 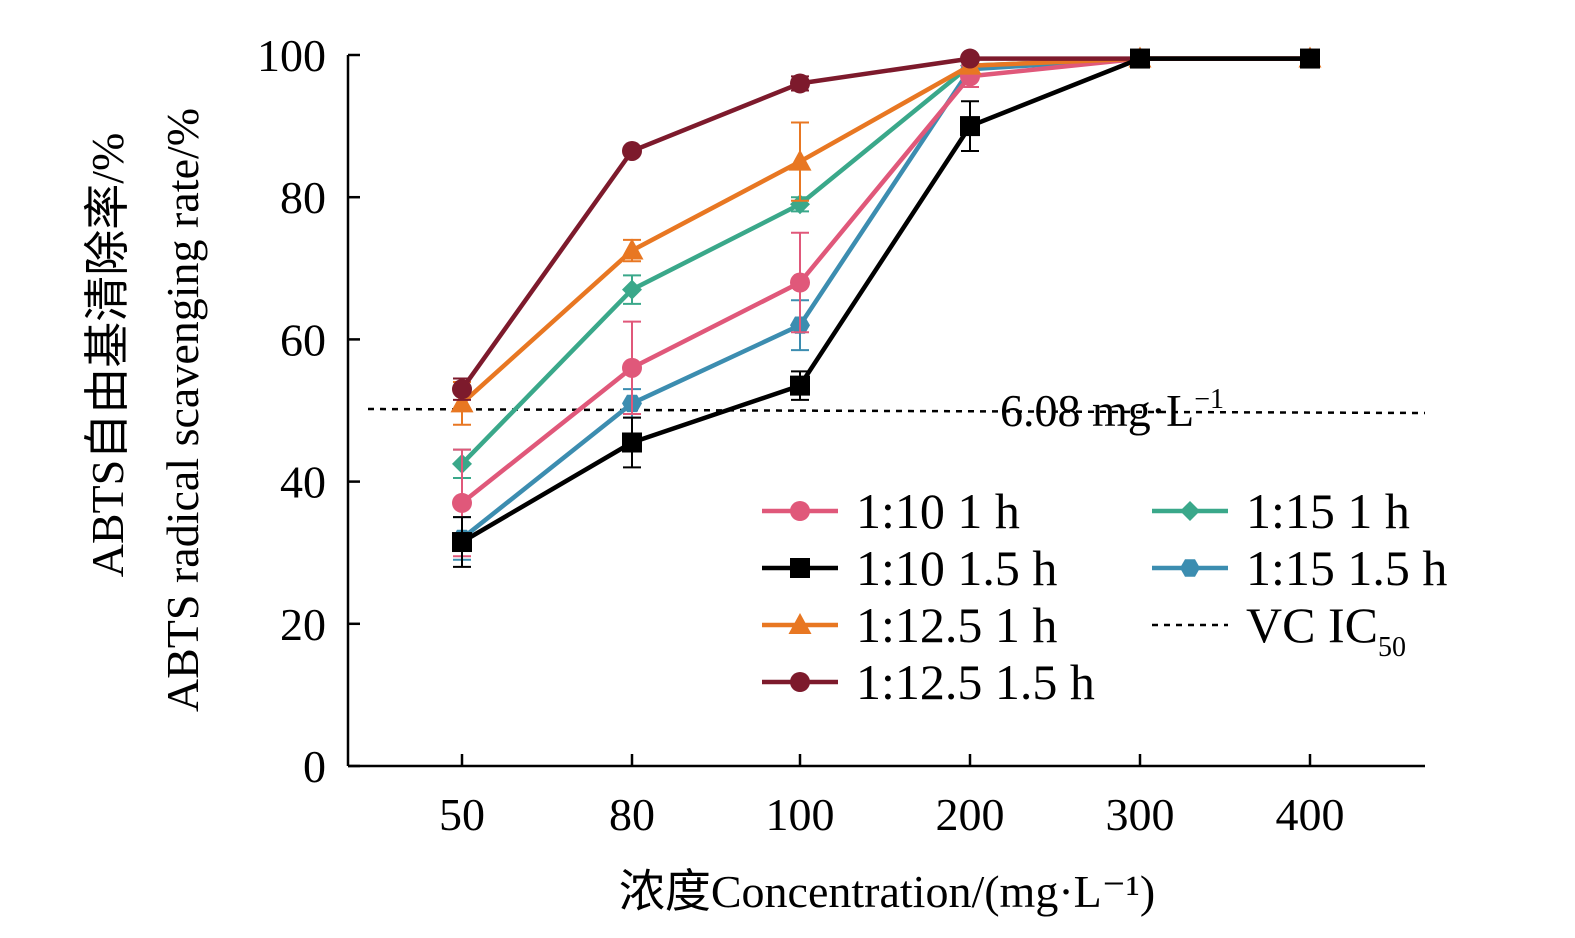 I want to click on x-ticks: 50 80 100 200 300 400, so click(x=892, y=797).